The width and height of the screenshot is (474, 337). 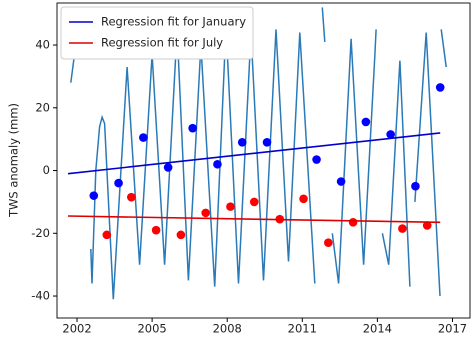 What do you see at coordinates (157, 33) in the screenshot?
I see `legend-box` at bounding box center [157, 33].